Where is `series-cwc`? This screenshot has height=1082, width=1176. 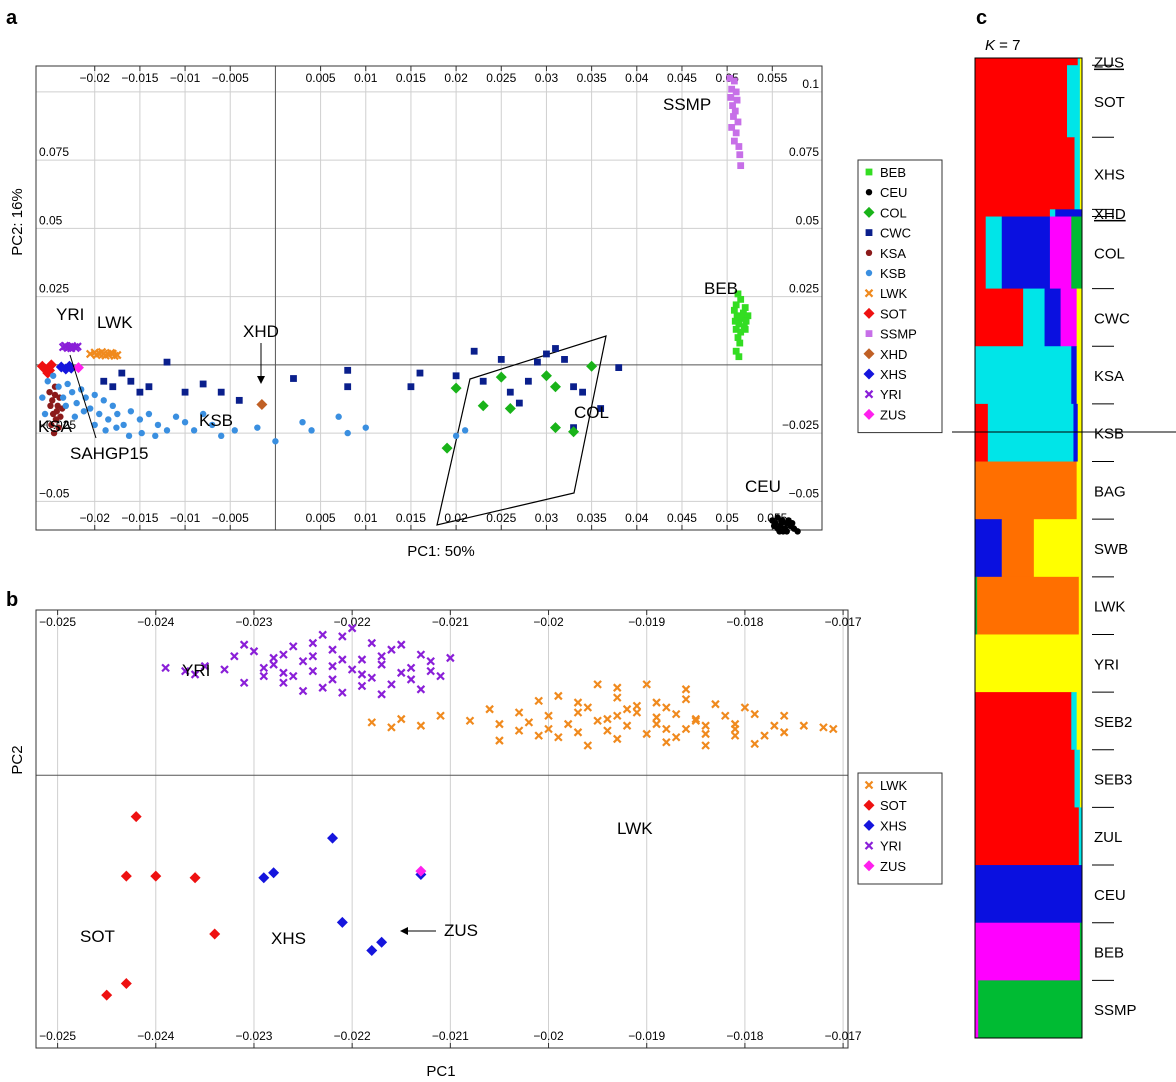
series-cwc is located at coordinates (361, 388).